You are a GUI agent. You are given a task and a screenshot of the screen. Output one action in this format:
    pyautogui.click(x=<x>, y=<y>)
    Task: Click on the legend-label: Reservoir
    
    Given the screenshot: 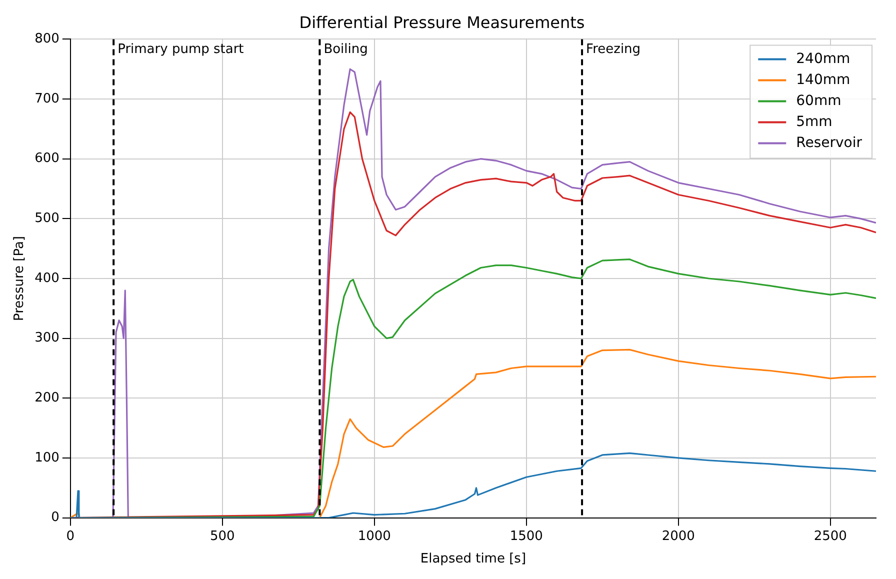 What is the action you would take?
    pyautogui.click(x=829, y=142)
    